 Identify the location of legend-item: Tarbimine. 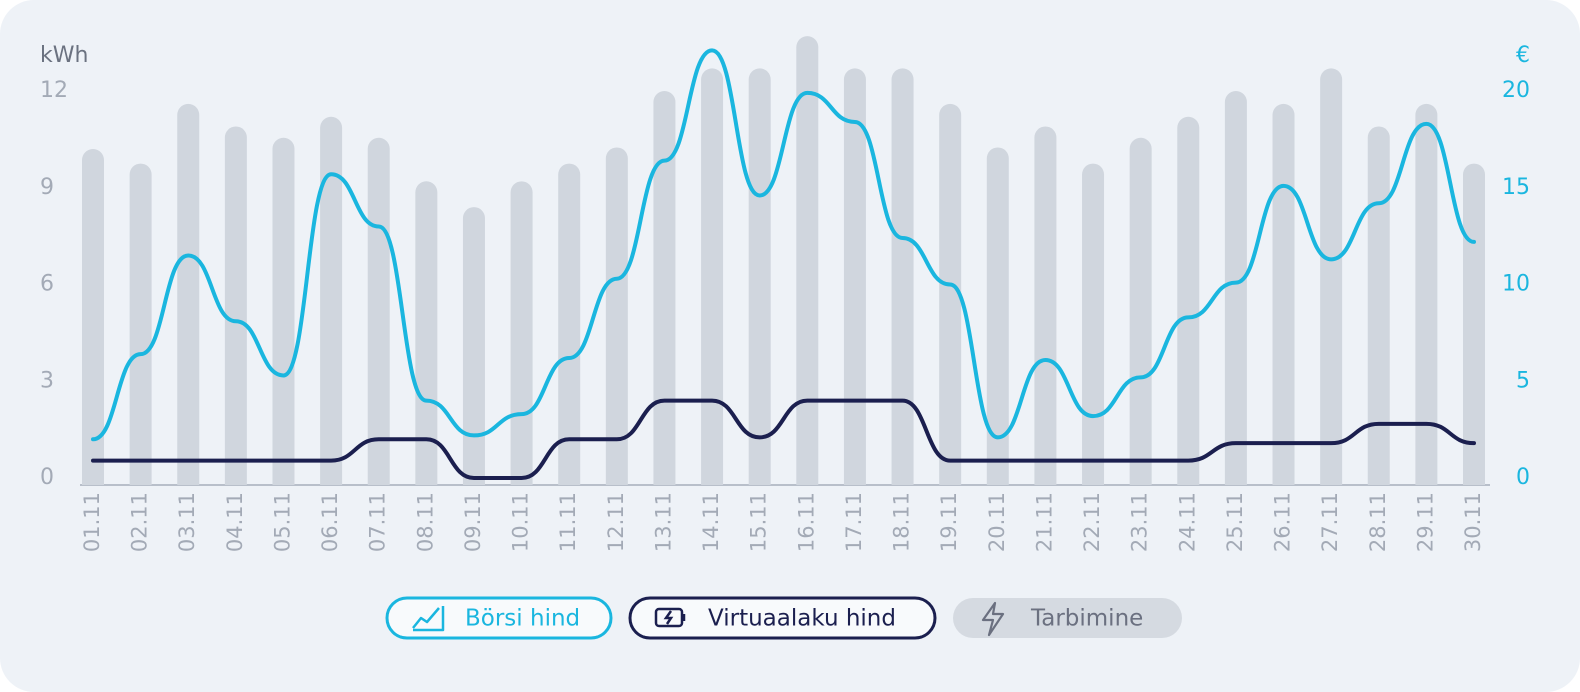
(1067, 618).